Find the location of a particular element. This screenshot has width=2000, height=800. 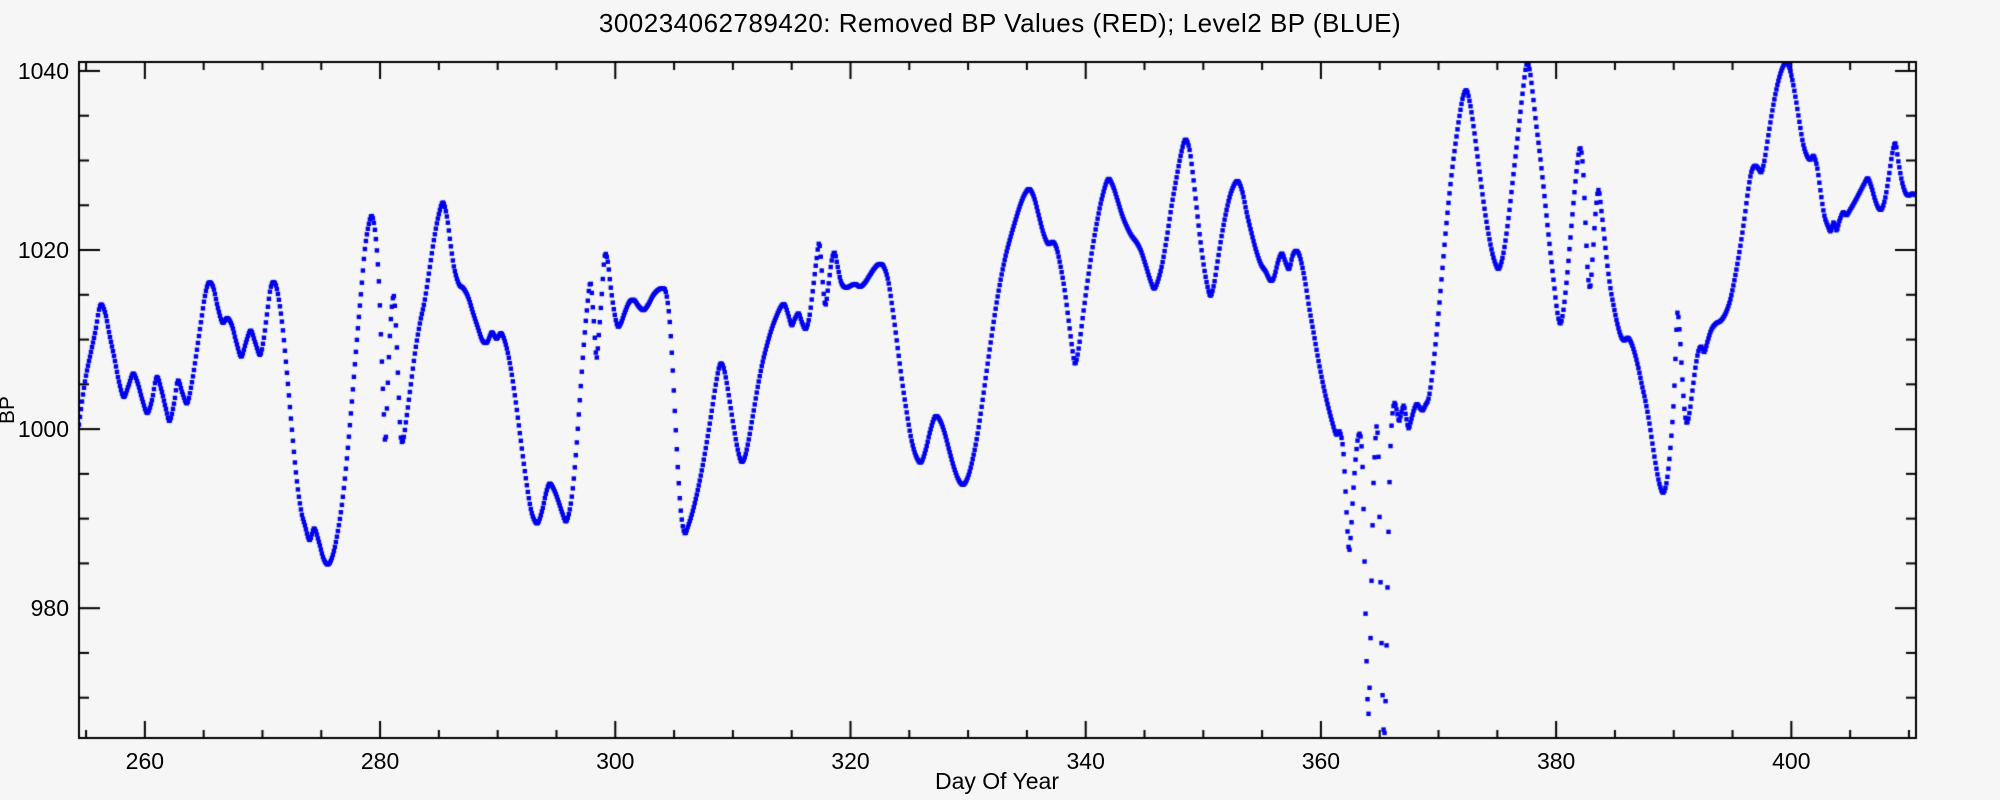

x-axis-title: Day Of Year is located at coordinates (997, 781).